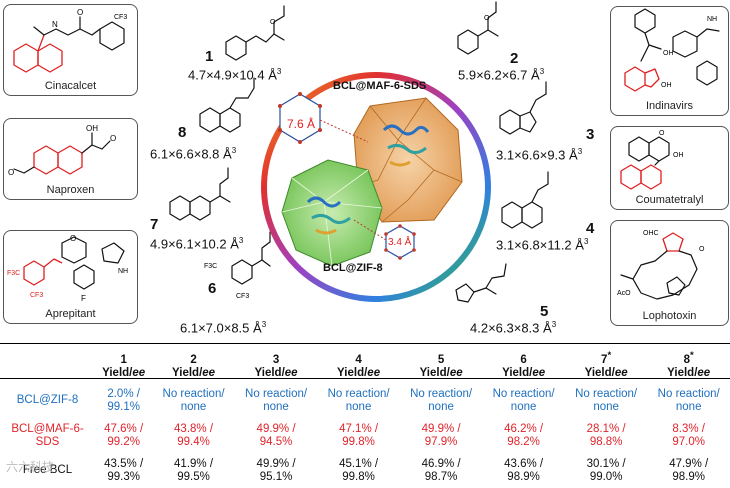 The height and width of the screenshot is (488, 730). What do you see at coordinates (123, 476) in the screenshot?
I see `ee-value: 99.3%` at bounding box center [123, 476].